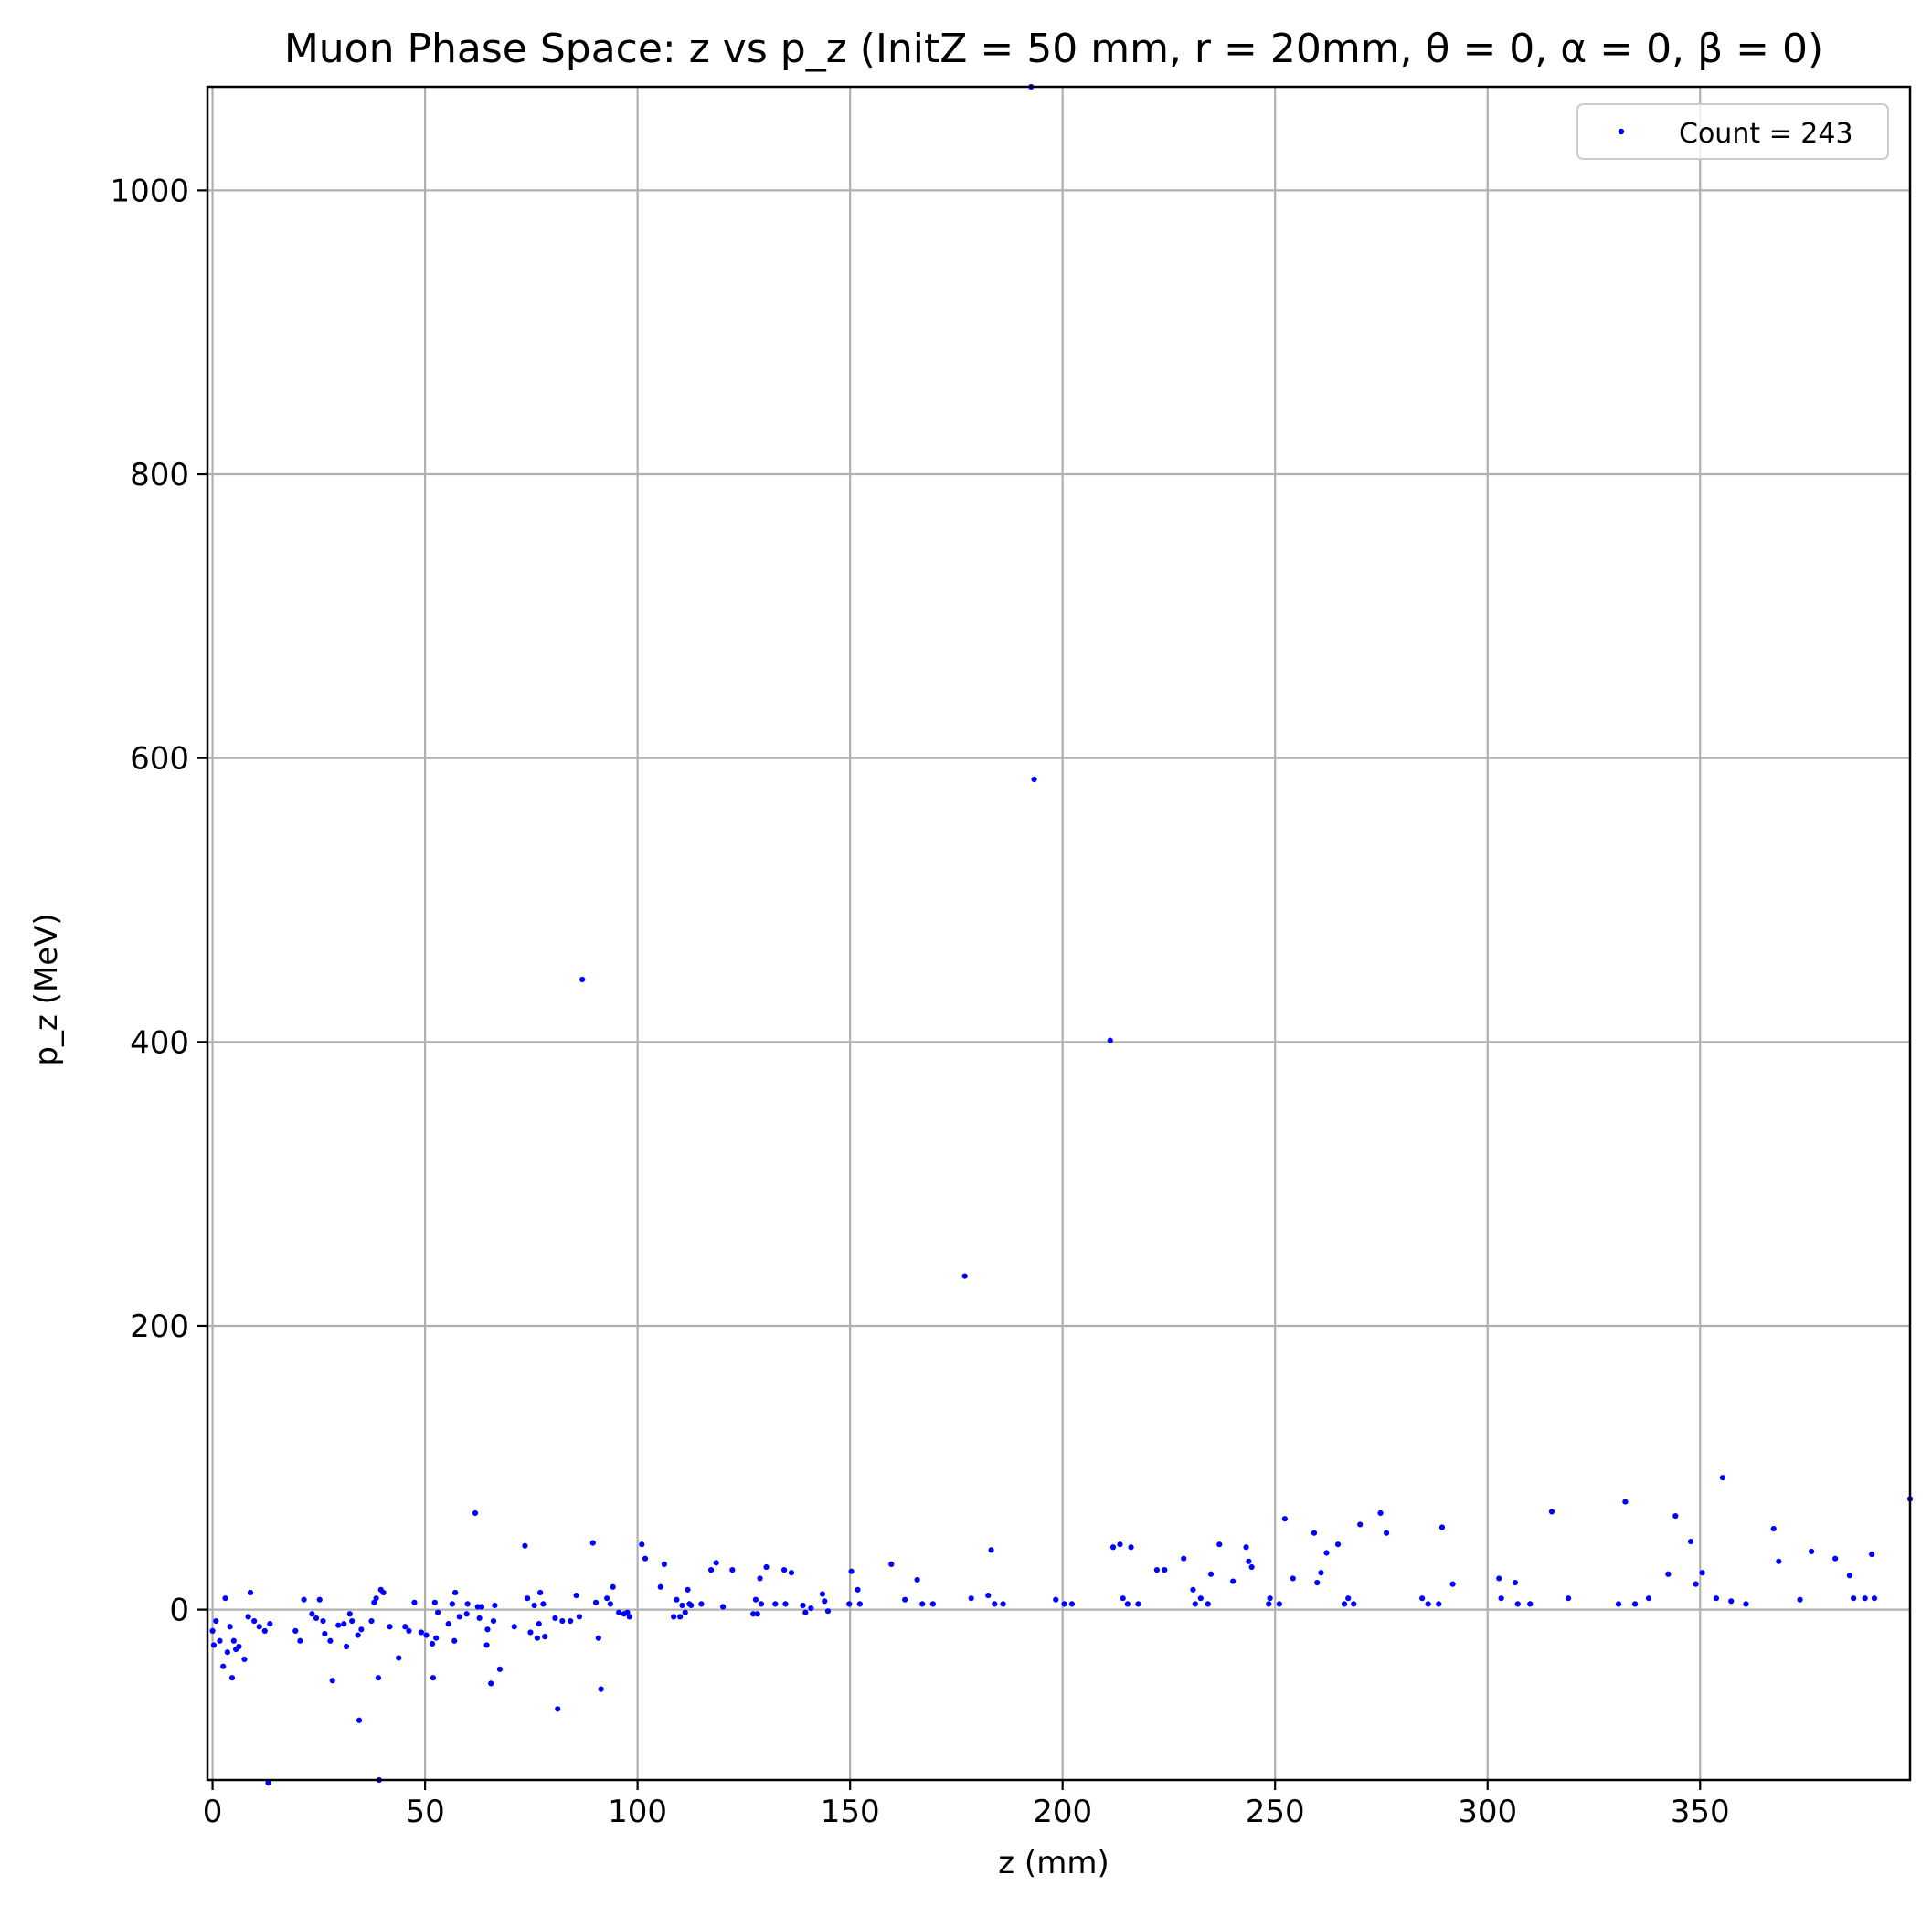 Image resolution: width=1932 pixels, height=1917 pixels. What do you see at coordinates (1700, 1812) in the screenshot?
I see `x-tick-label: 350` at bounding box center [1700, 1812].